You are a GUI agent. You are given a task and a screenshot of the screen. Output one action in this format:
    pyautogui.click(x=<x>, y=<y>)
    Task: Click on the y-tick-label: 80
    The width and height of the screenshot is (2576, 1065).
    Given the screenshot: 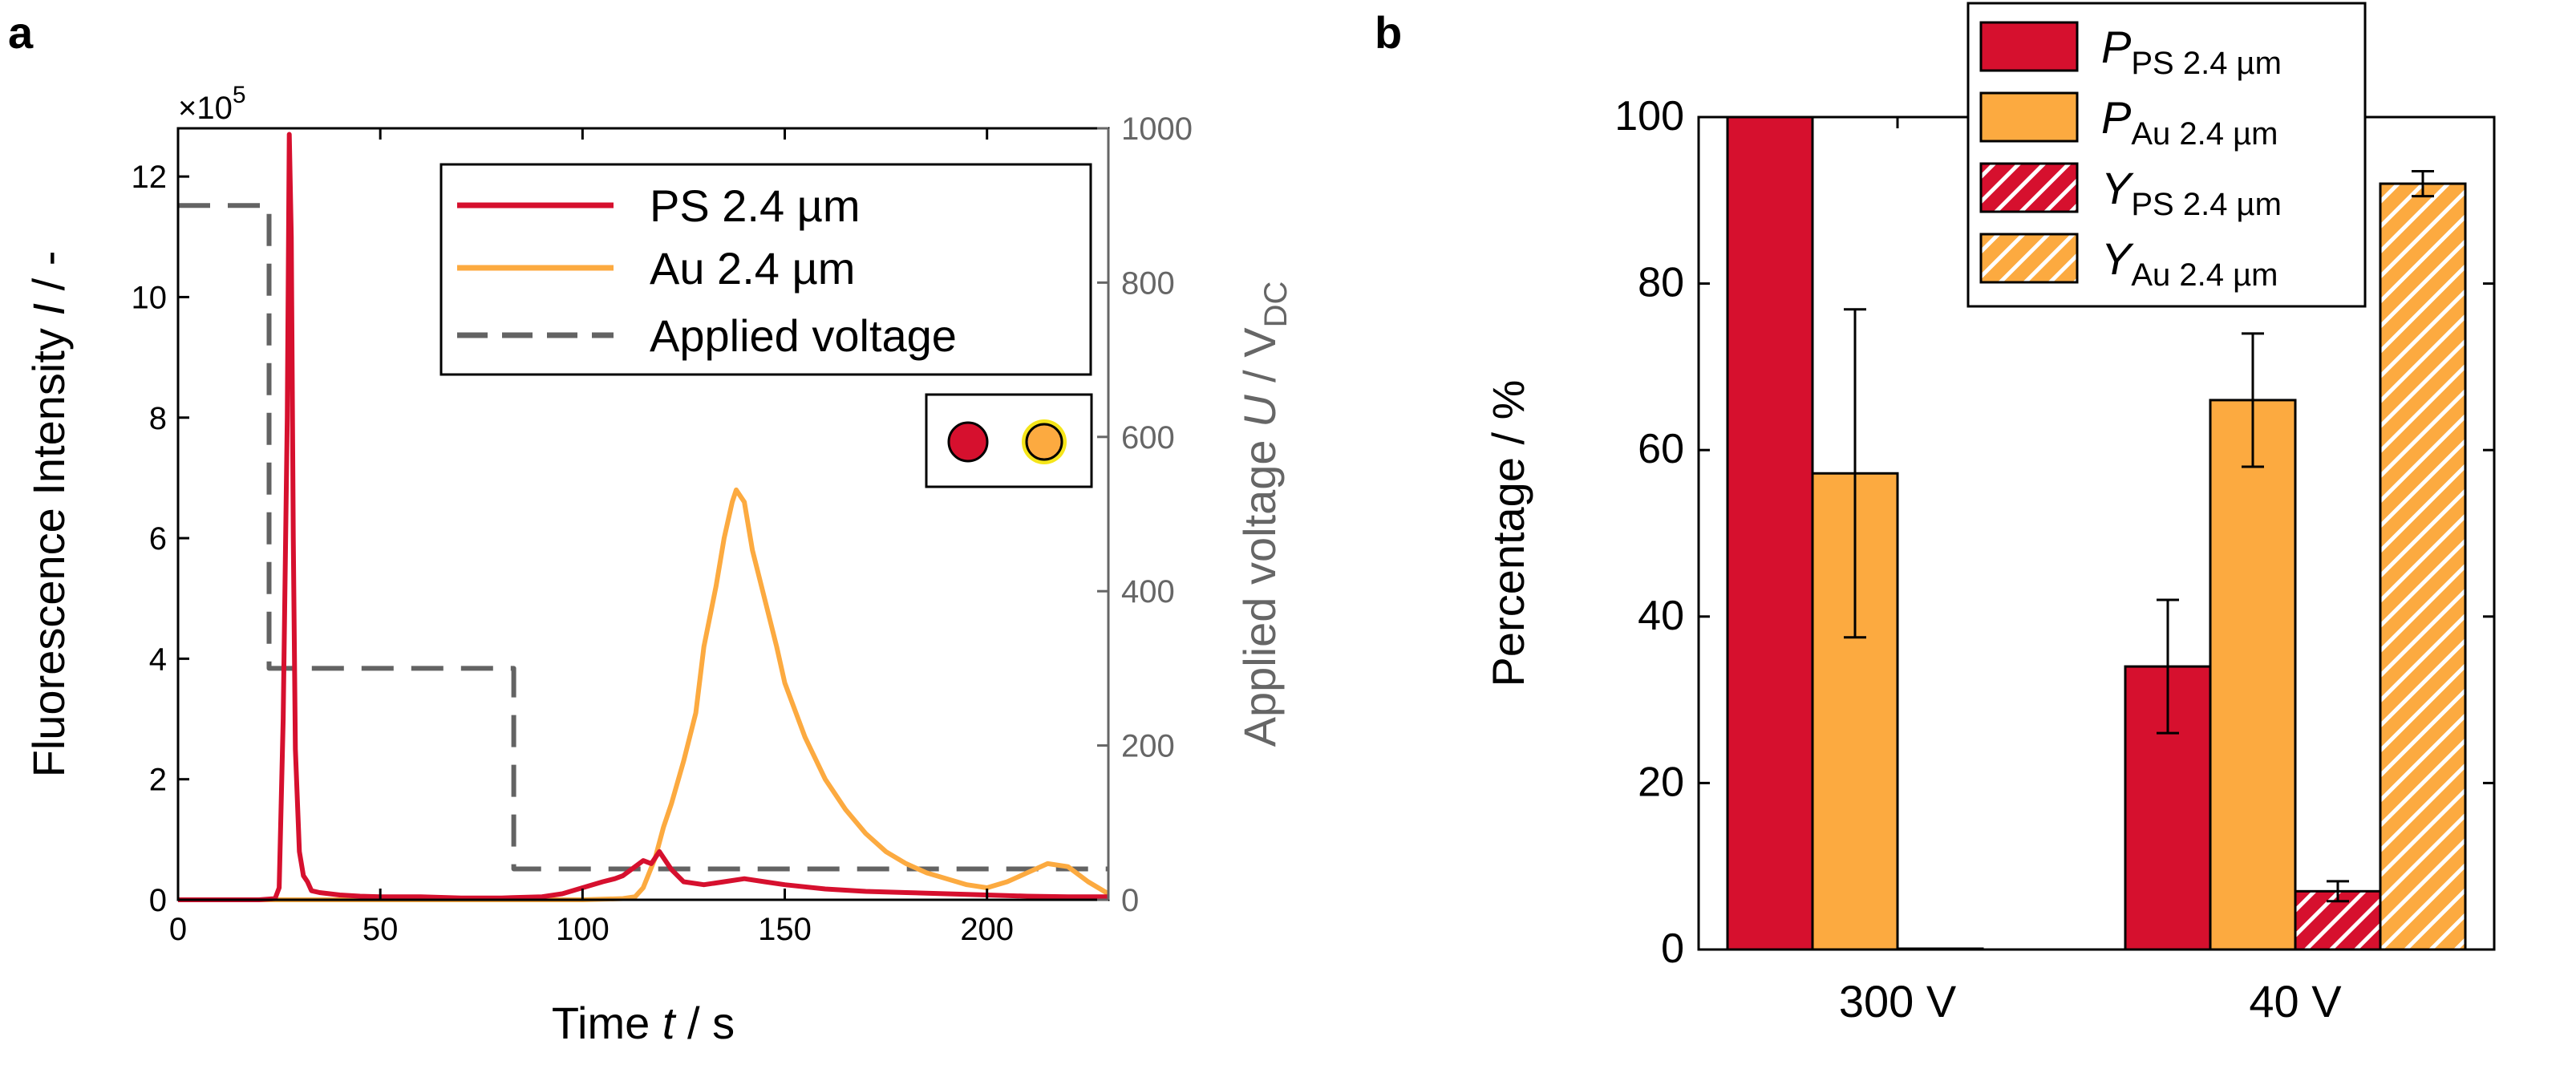 What is the action you would take?
    pyautogui.click(x=1661, y=283)
    